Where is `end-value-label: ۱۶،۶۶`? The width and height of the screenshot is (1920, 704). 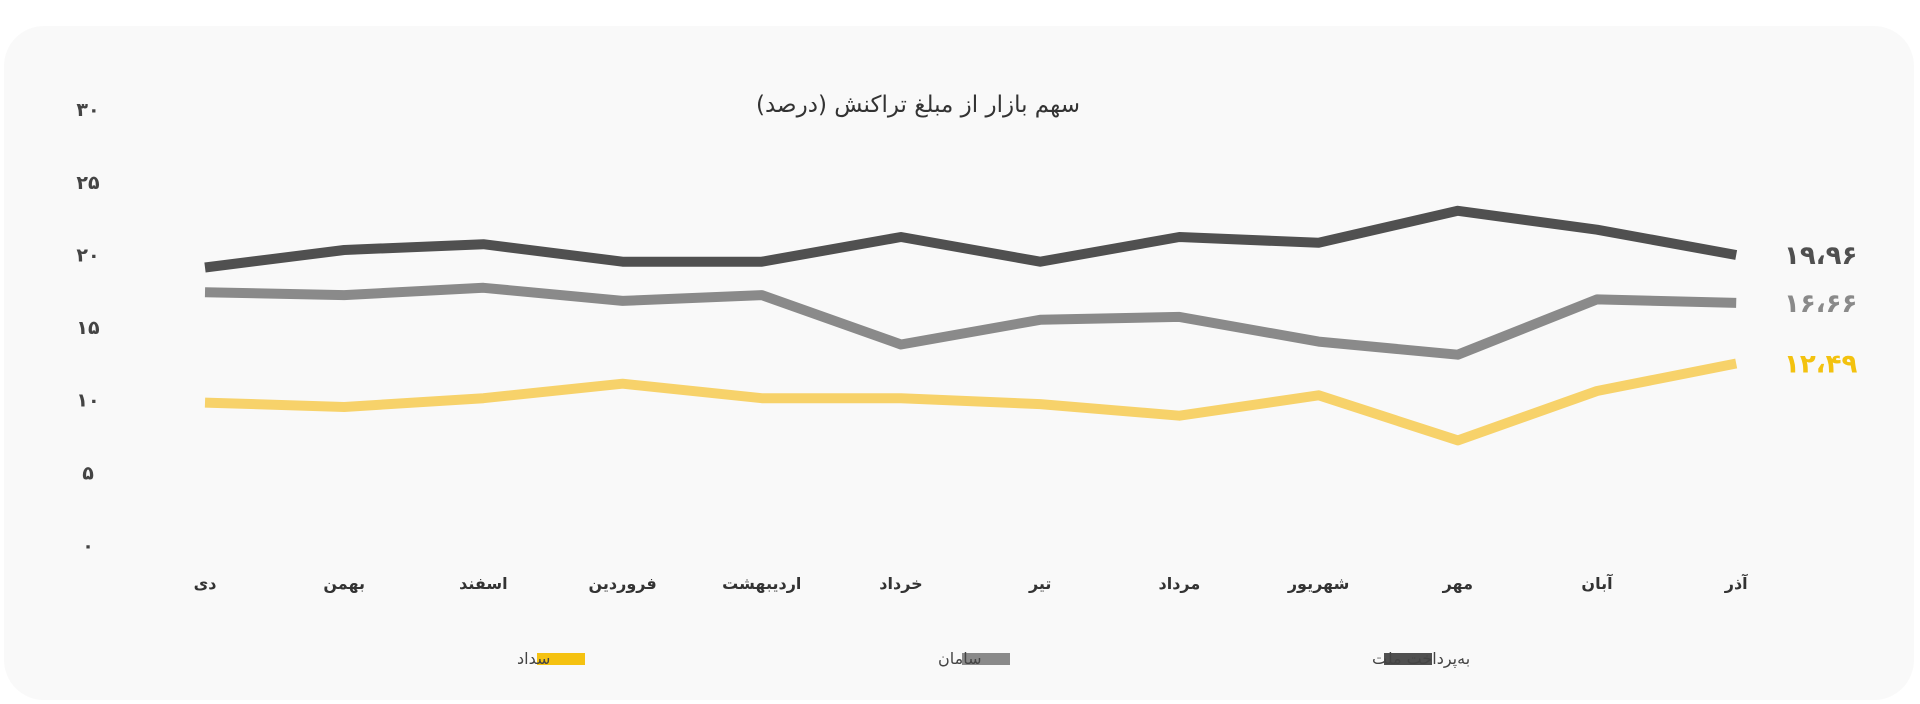
end-value-label: ۱۶،۶۶ is located at coordinates (1820, 304).